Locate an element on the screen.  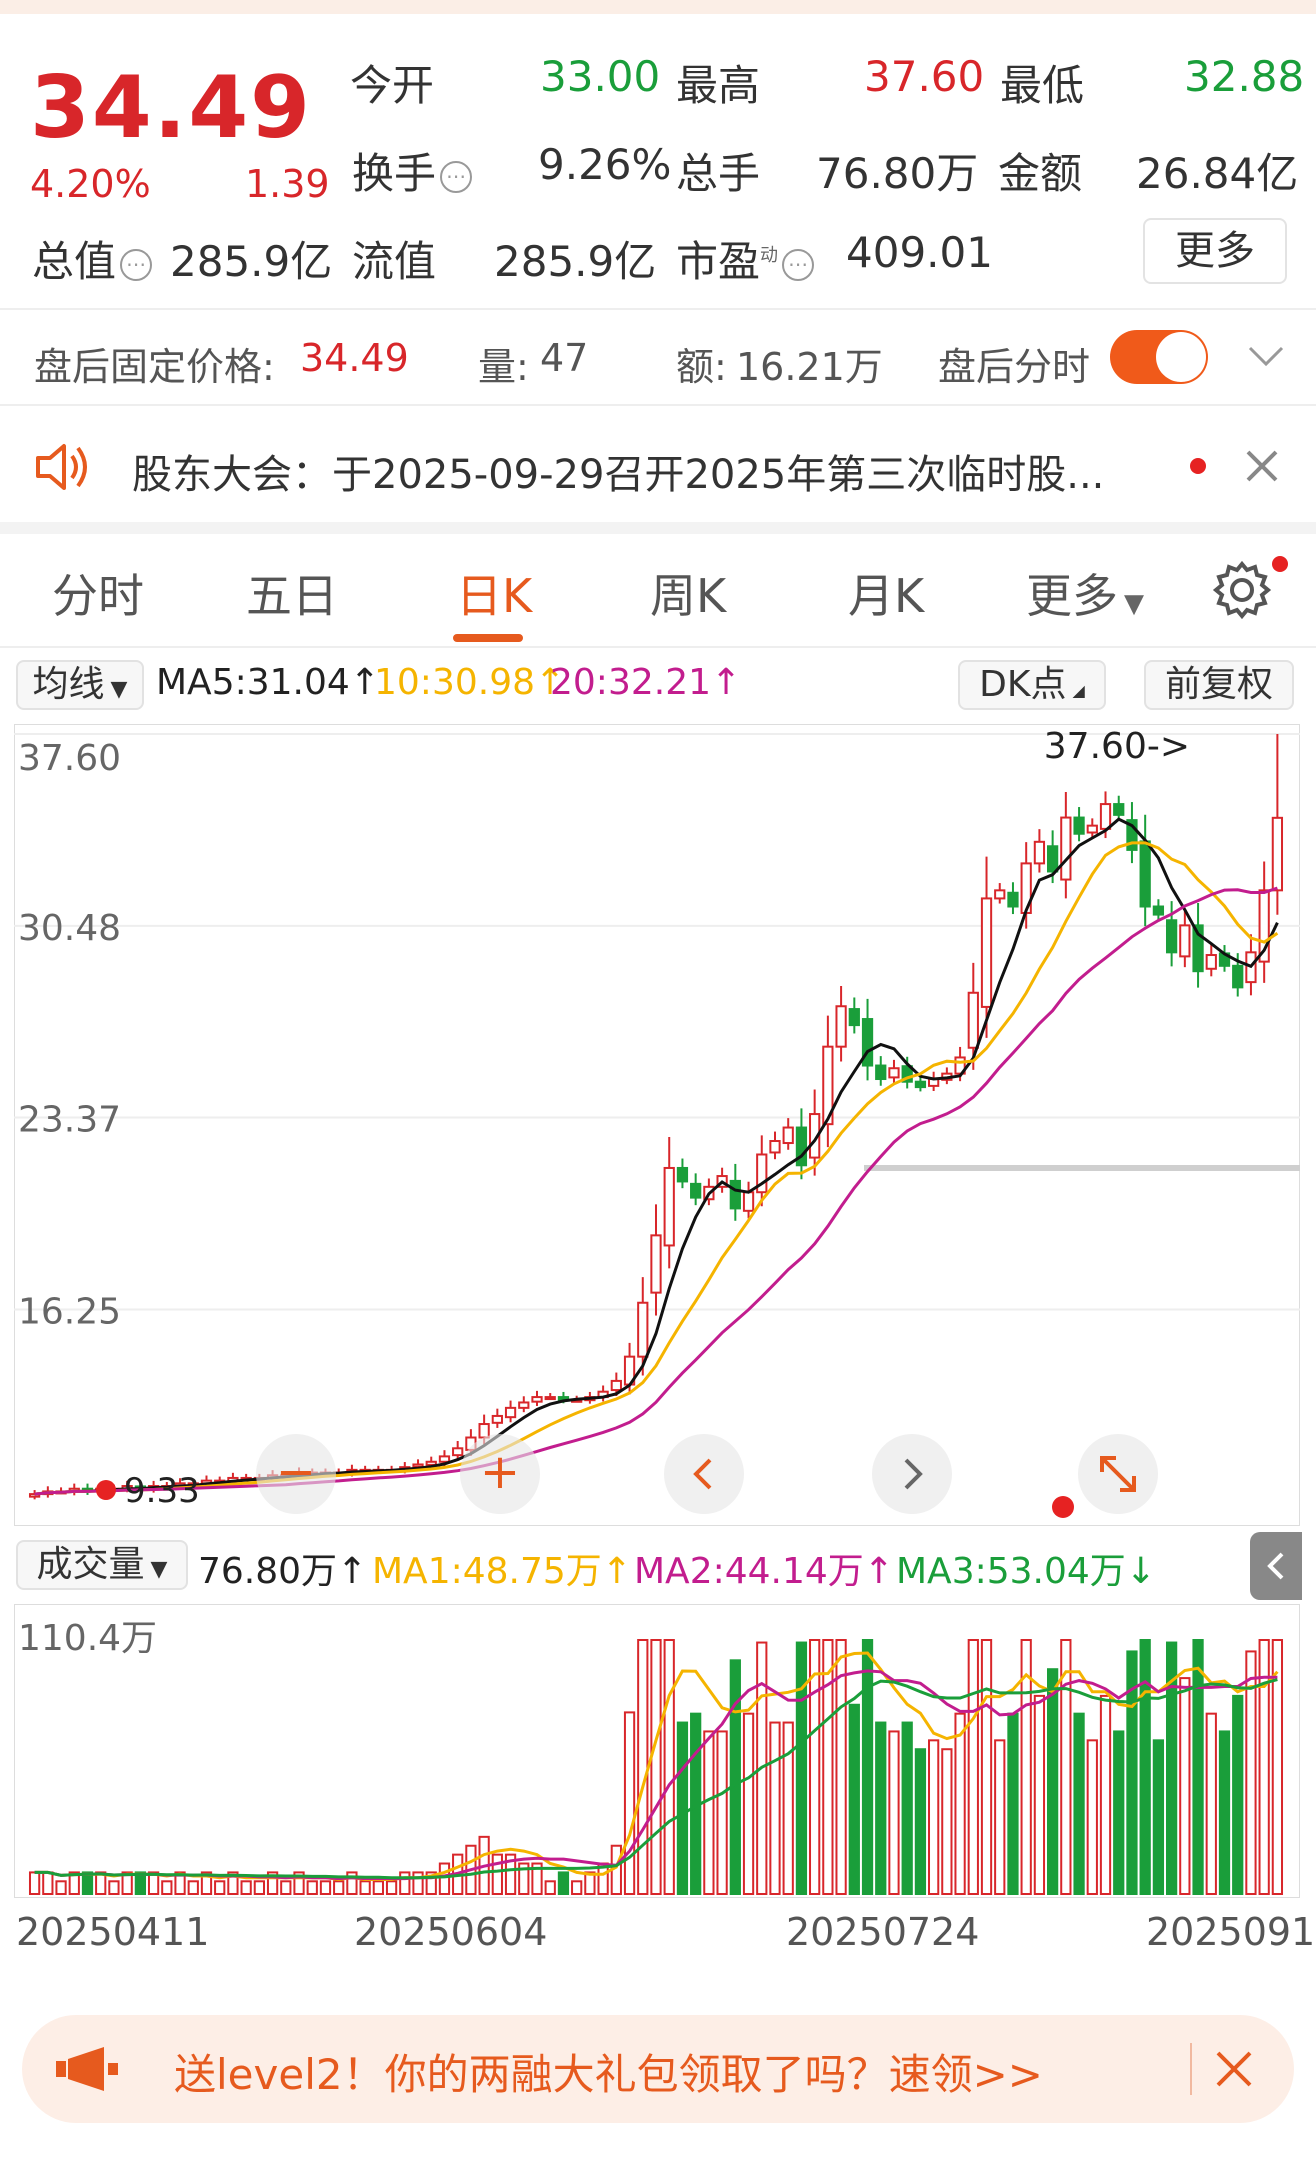
ma-selector-label: 均线 is located at coordinates (68, 684).